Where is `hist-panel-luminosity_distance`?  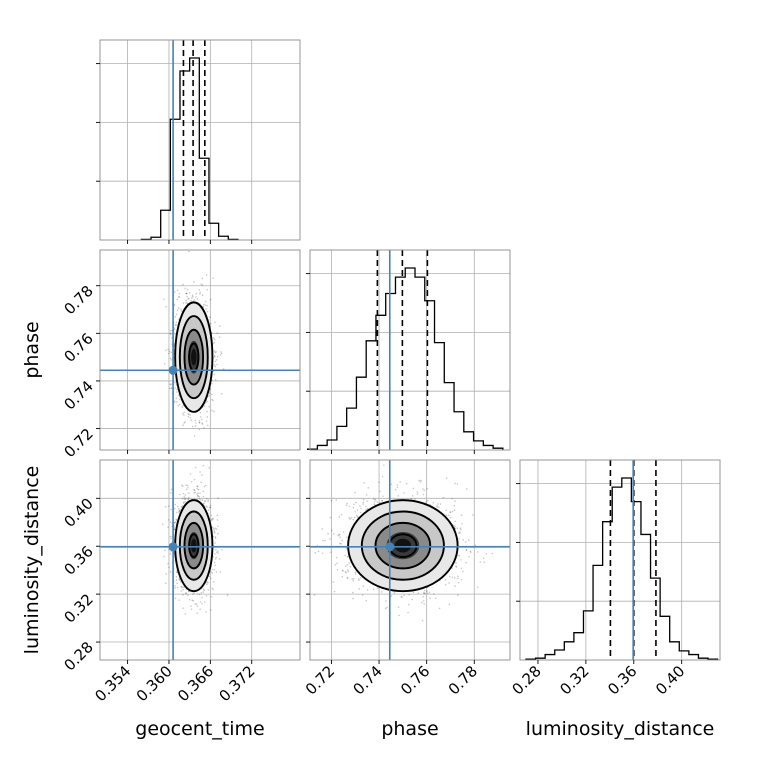 hist-panel-luminosity_distance is located at coordinates (618, 560).